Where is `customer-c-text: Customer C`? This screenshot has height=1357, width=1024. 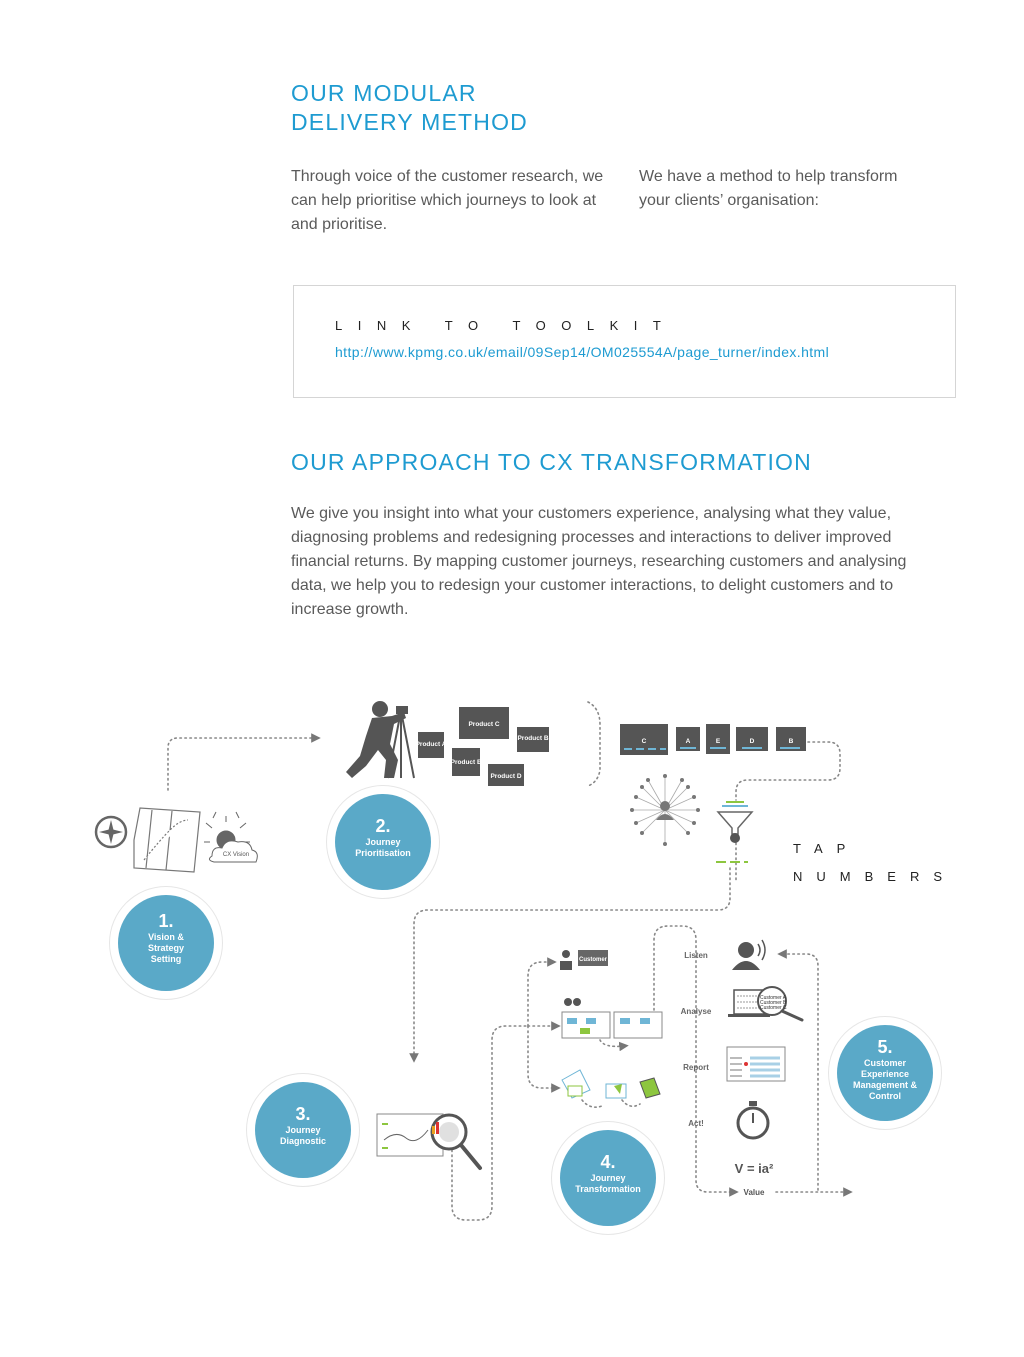
customer-c-text: Customer C is located at coordinates (773, 1008).